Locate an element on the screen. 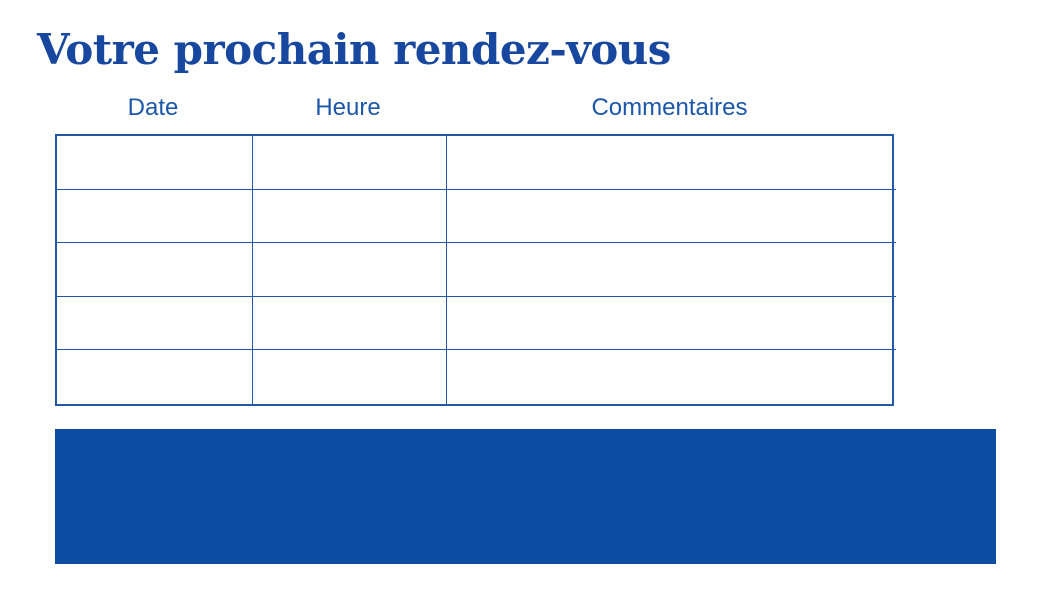 The height and width of the screenshot is (600, 1050). column-header-heure: Heure is located at coordinates (348, 107).